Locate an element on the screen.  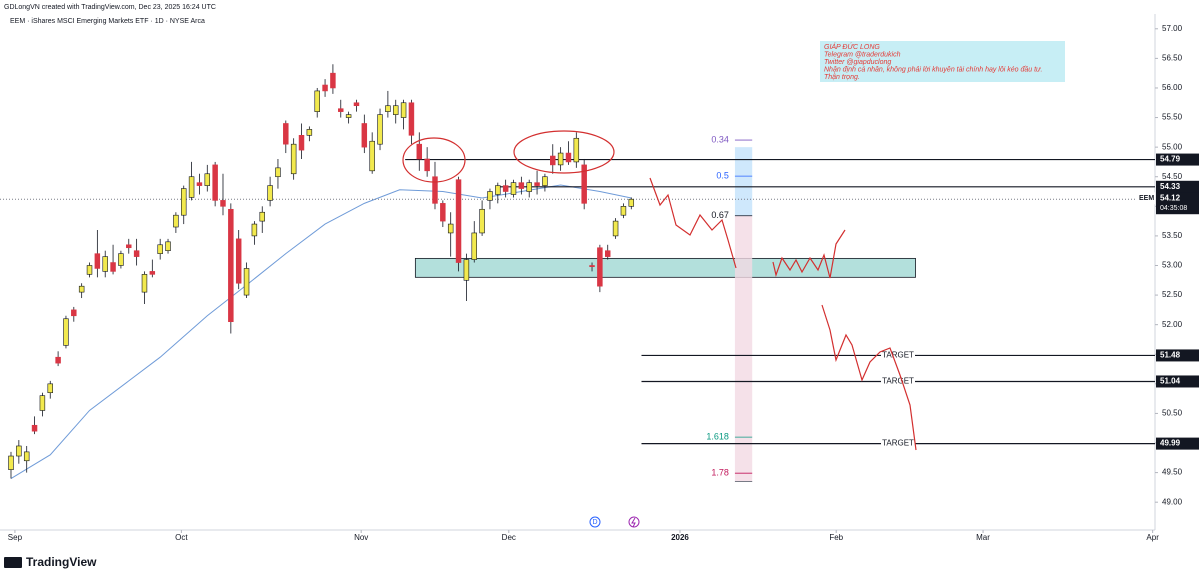
note-line: Telegram @traderdukich is located at coordinates (862, 54).